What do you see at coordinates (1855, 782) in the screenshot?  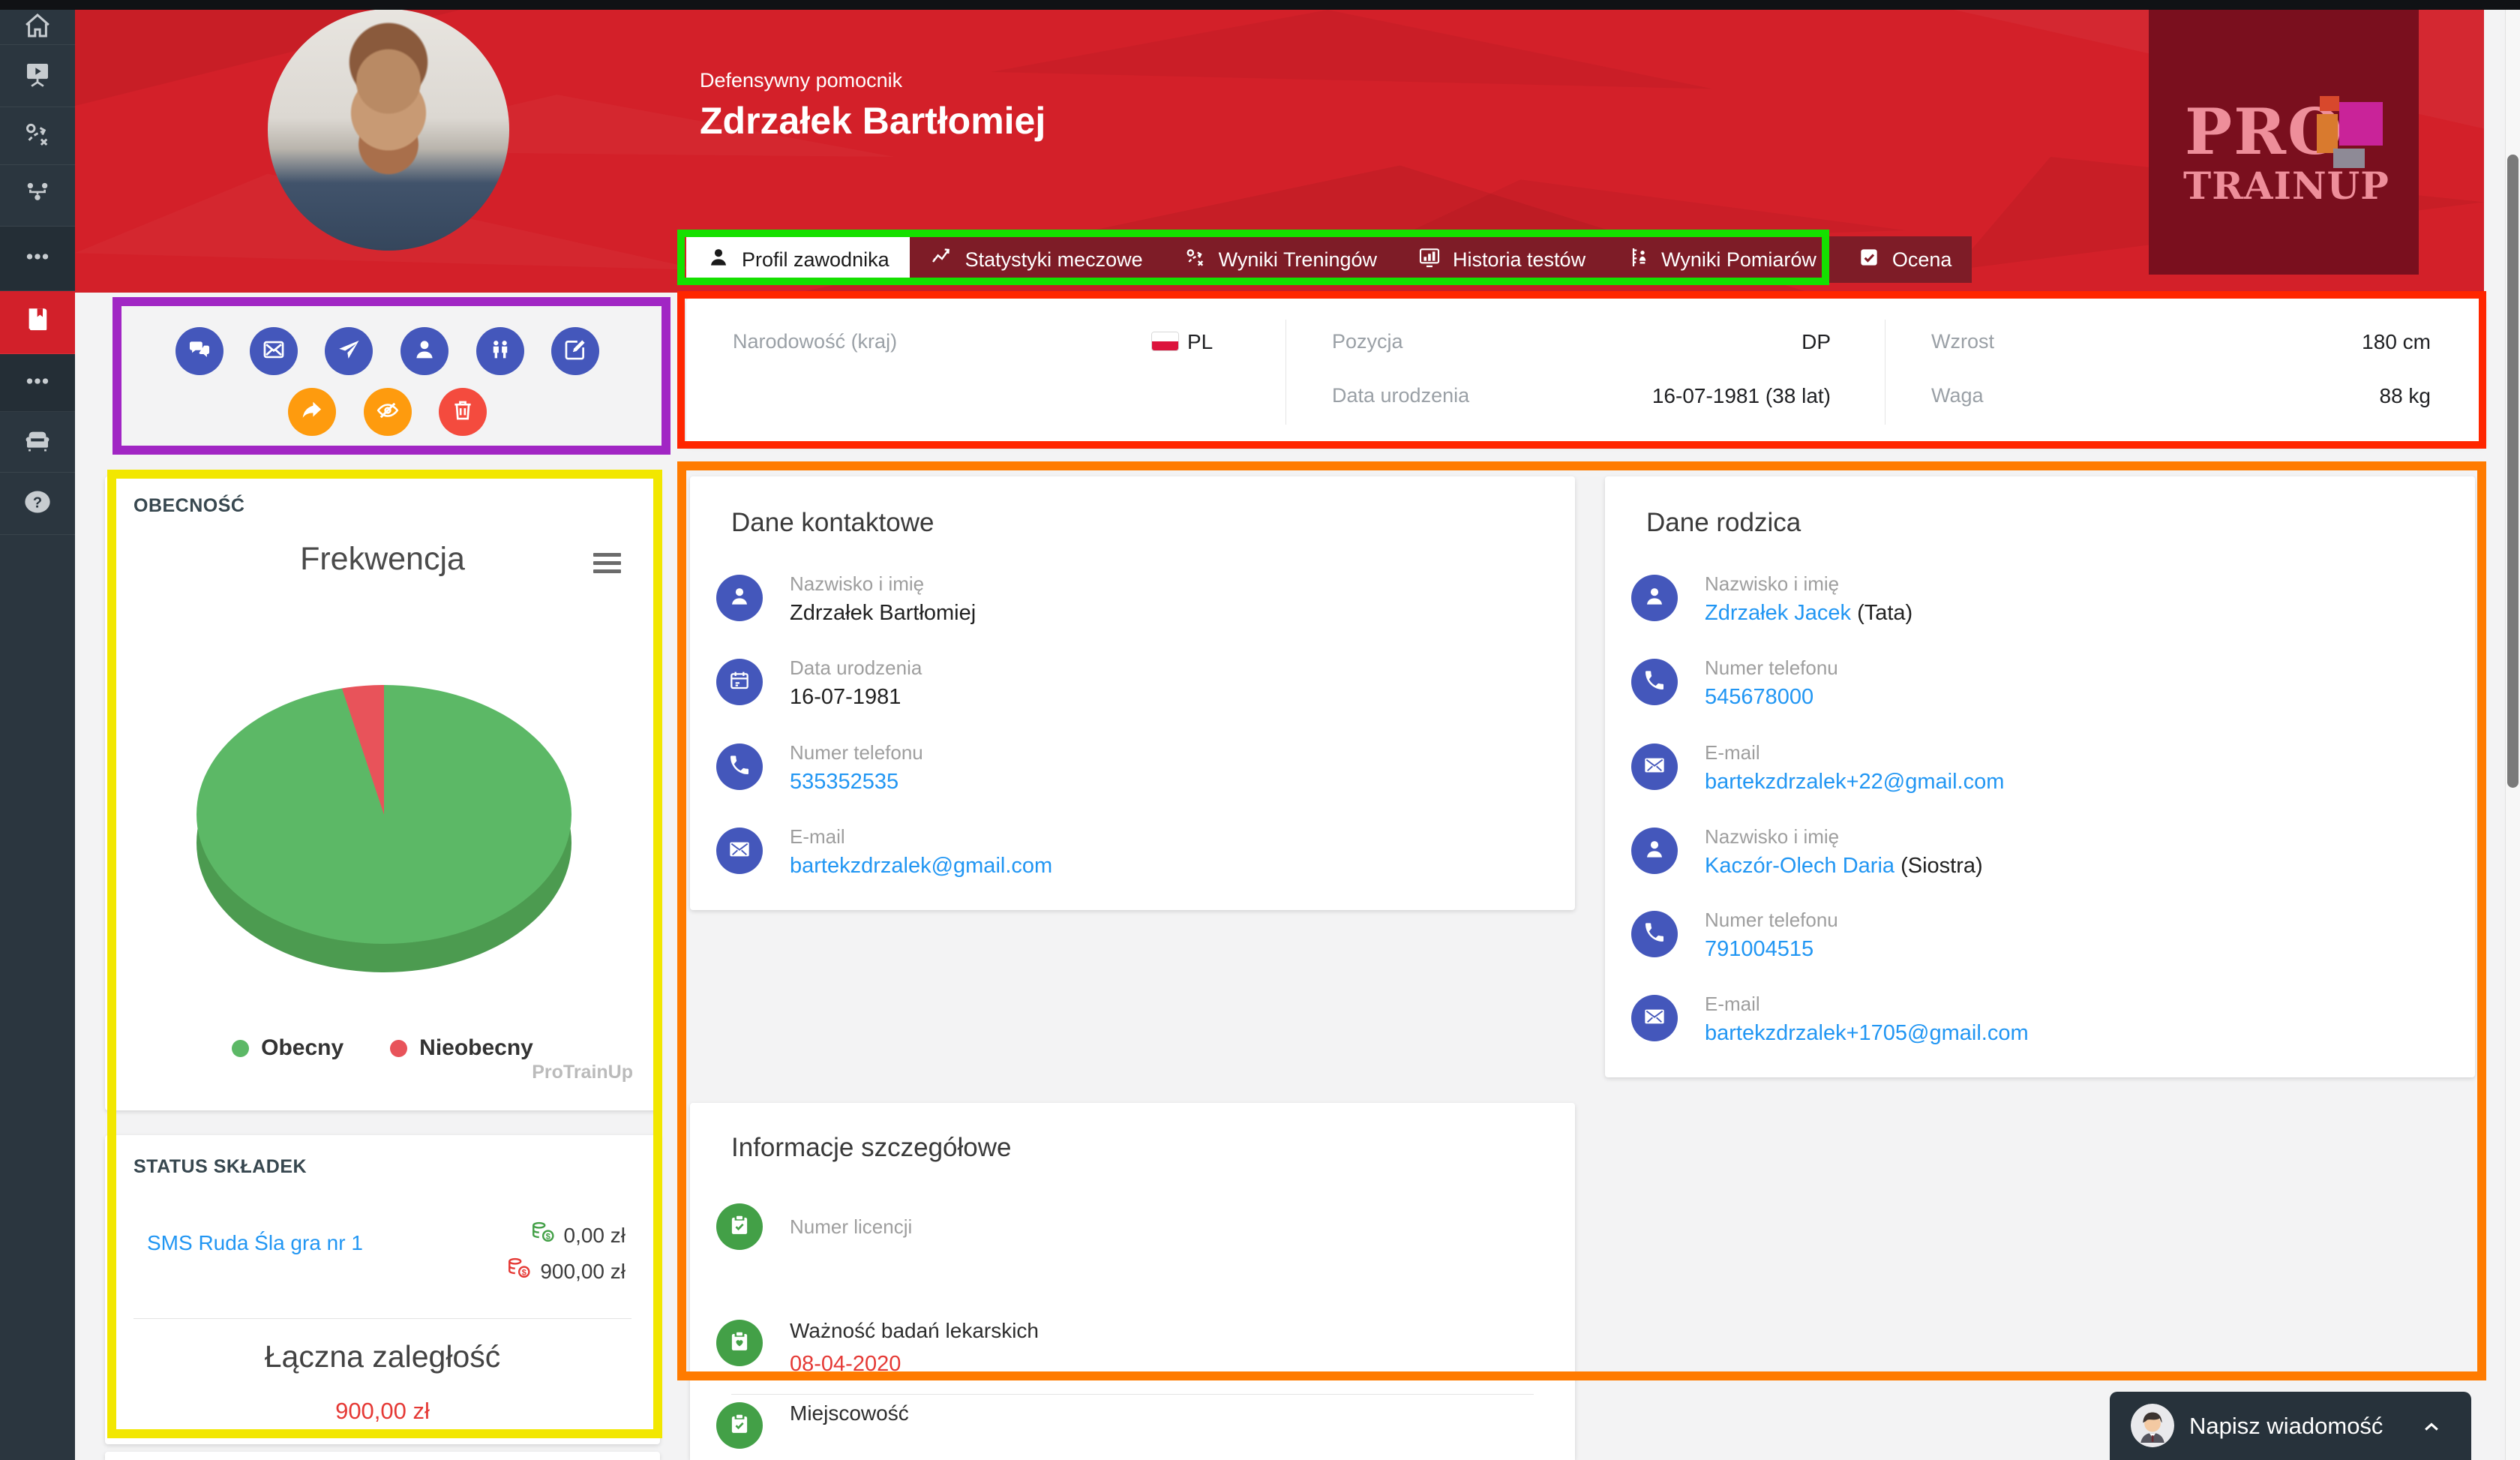 I see `email-link: bartekzdrzalek+22@gmail.com` at bounding box center [1855, 782].